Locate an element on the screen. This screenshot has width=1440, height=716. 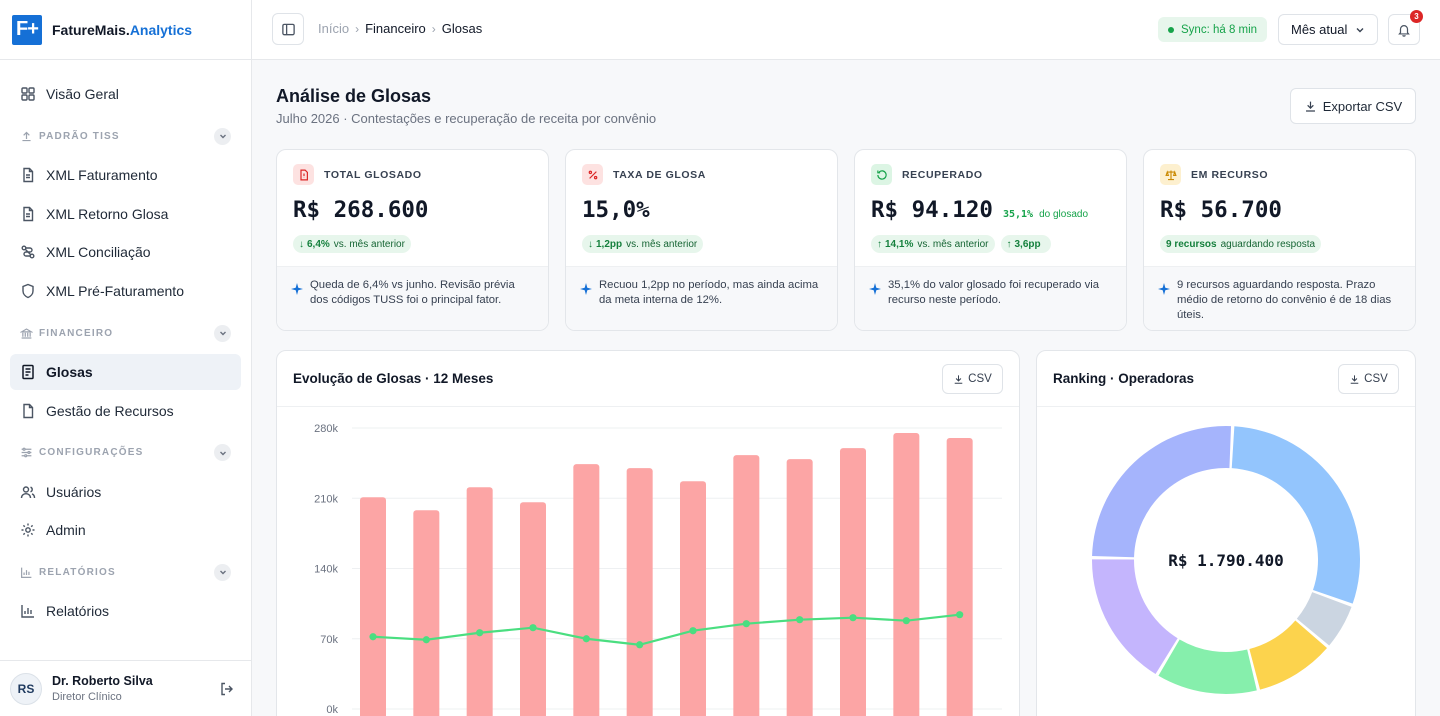
sync-status-text: Sync: há 8 min is located at coordinates (1219, 29).